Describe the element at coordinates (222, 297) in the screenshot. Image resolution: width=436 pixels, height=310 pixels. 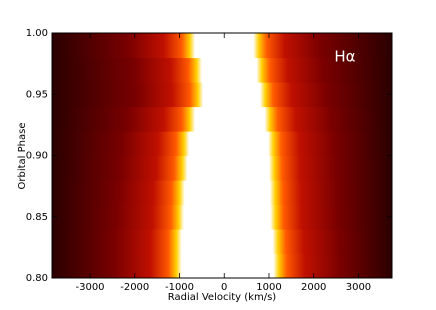
I see `x-axis-label: Radial Velocity (km/s)` at that location.